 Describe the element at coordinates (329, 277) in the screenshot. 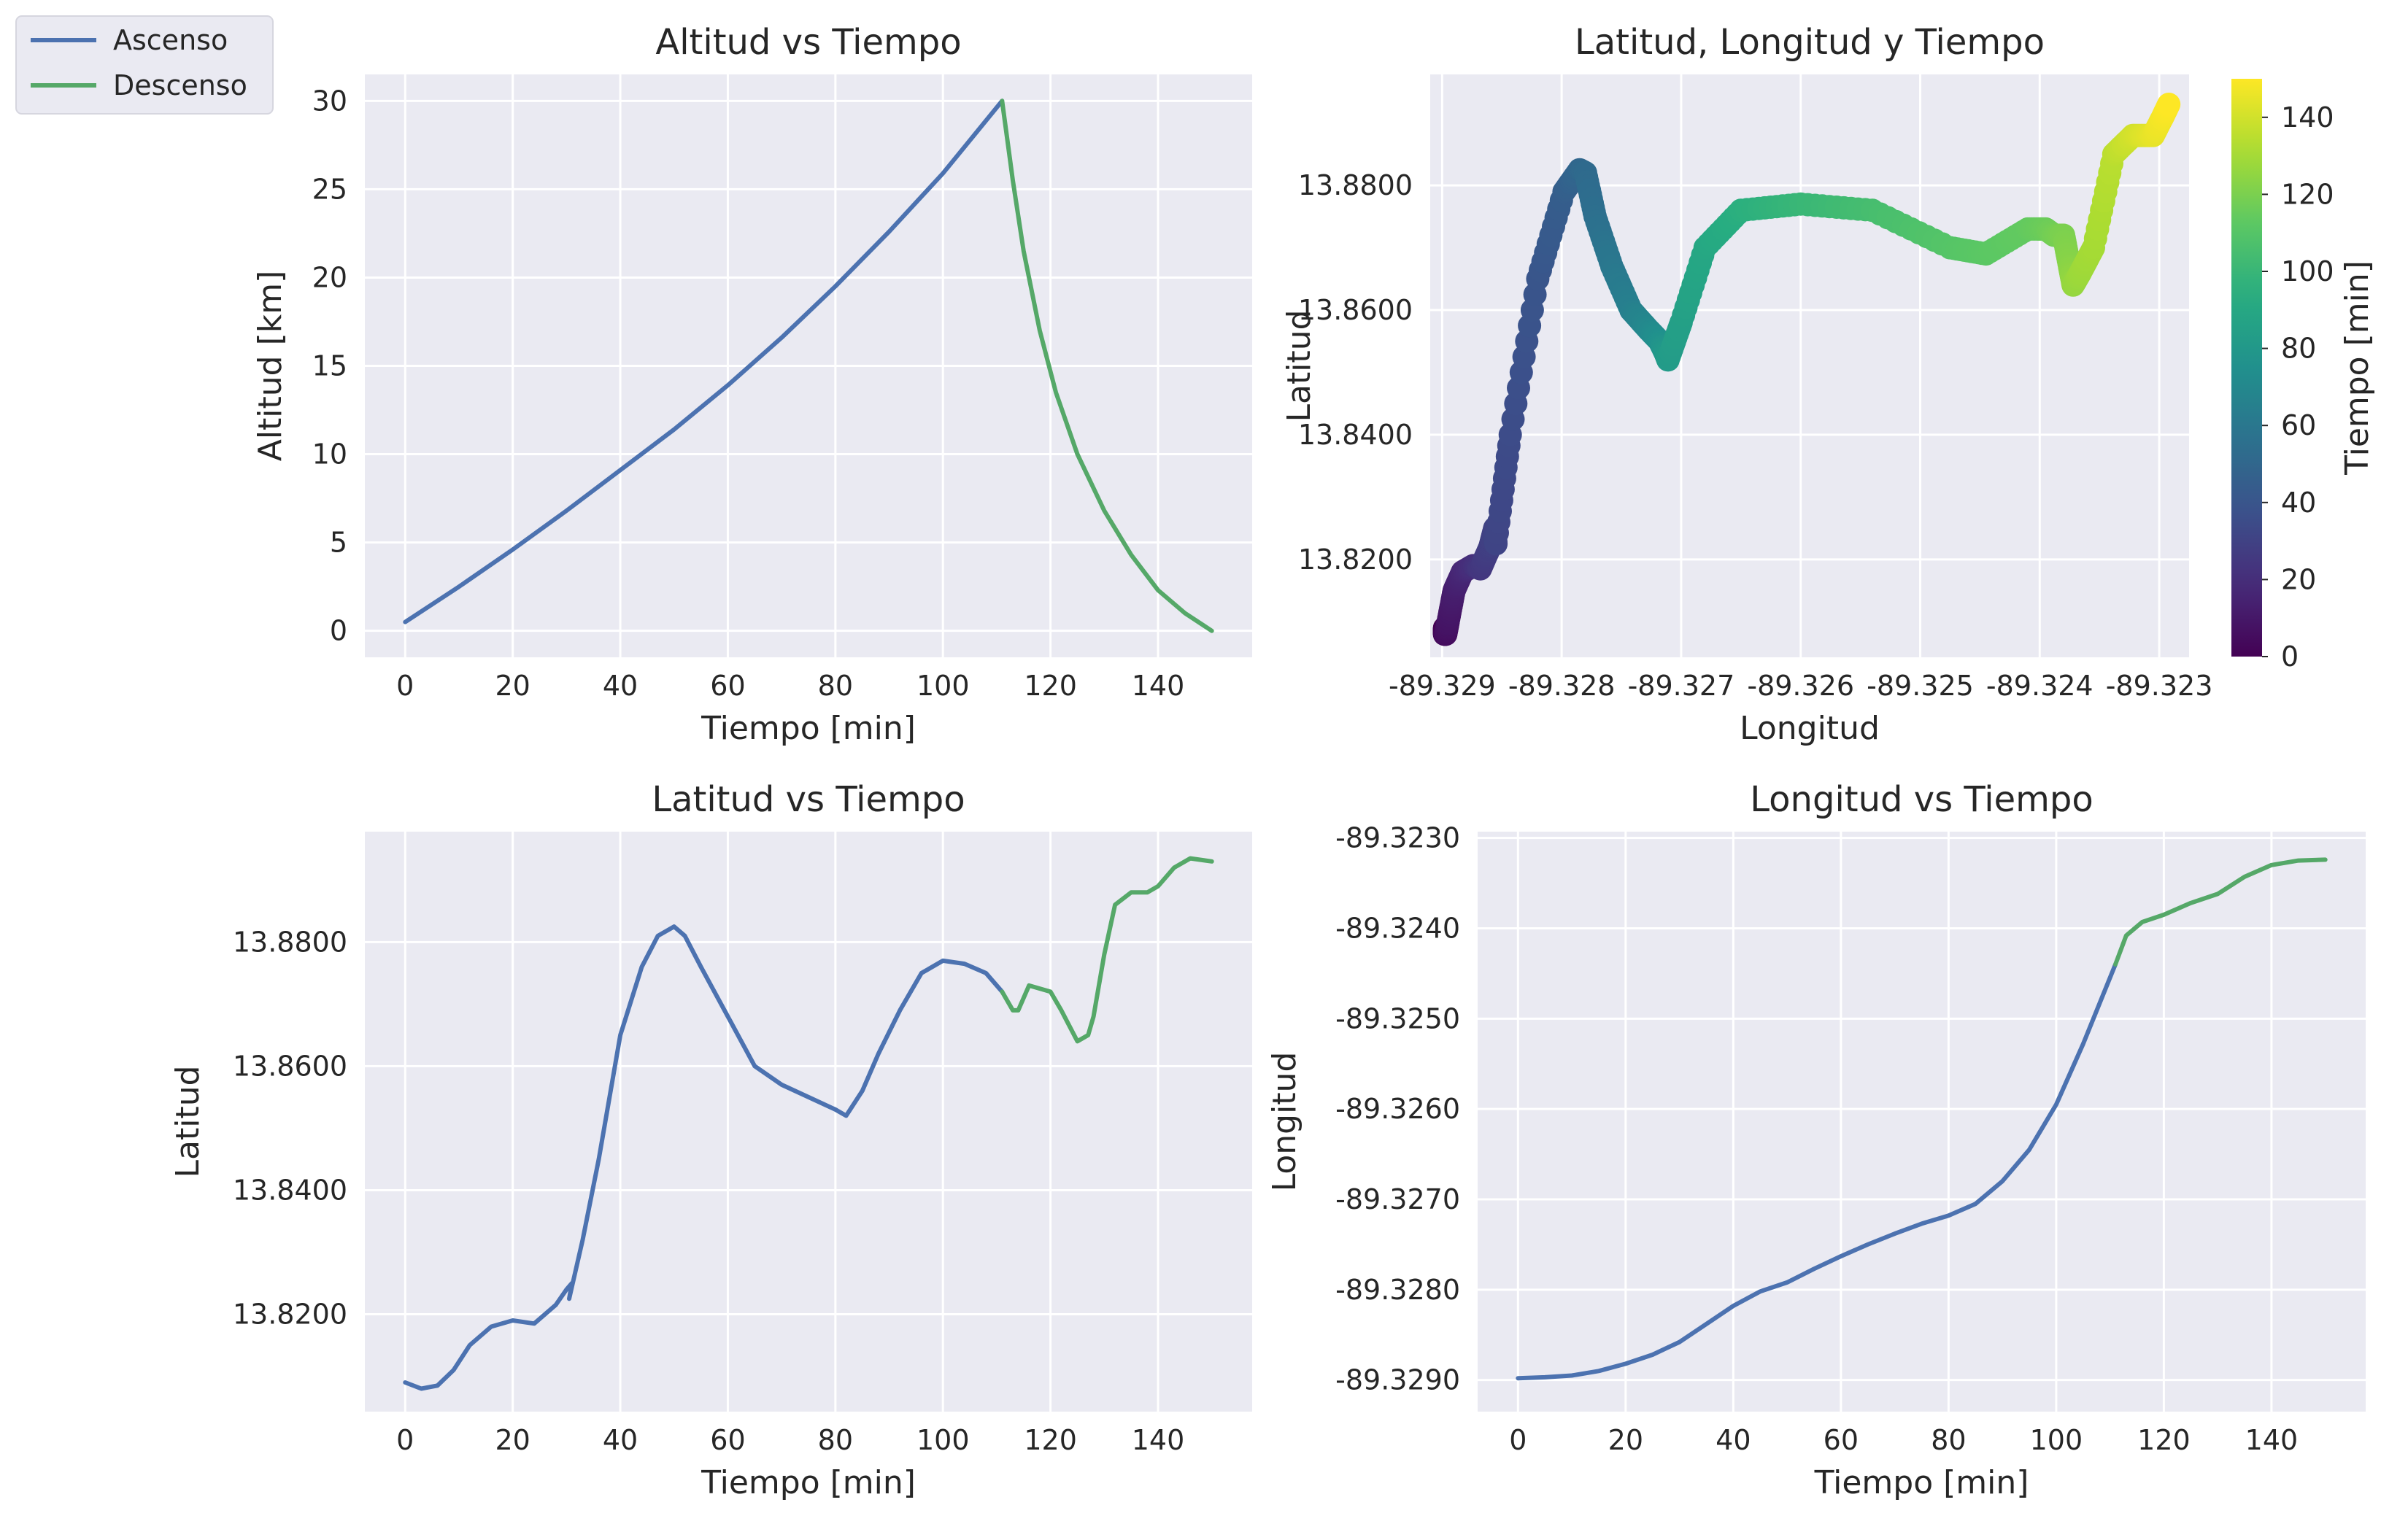

I see `y-tick-label: 20` at that location.